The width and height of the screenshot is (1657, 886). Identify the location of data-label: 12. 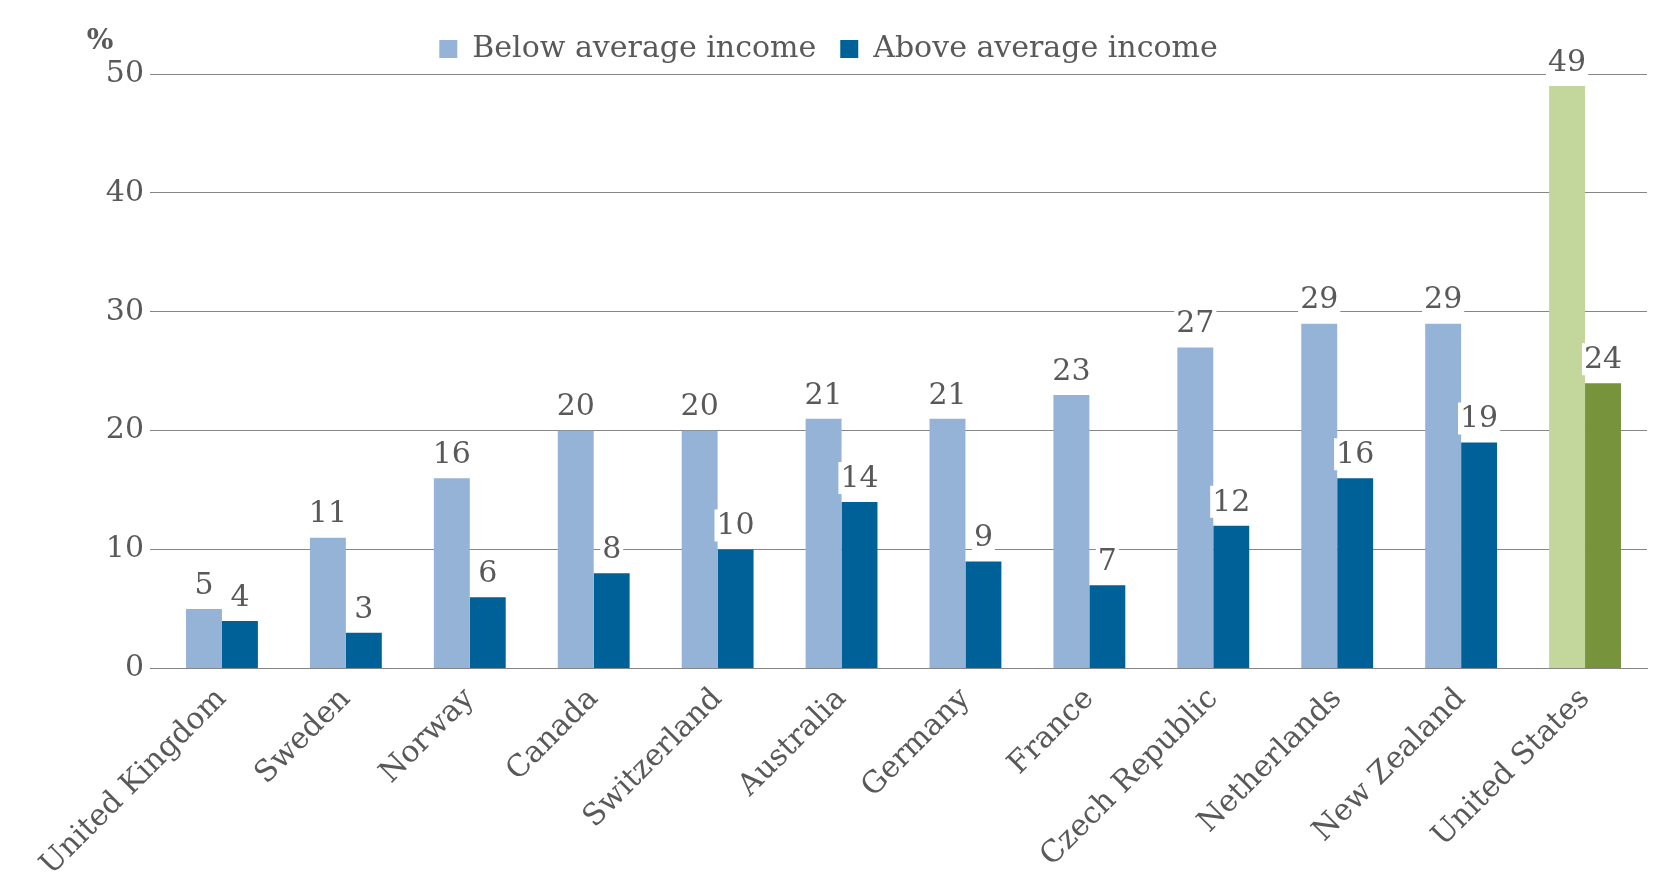
(1231, 500).